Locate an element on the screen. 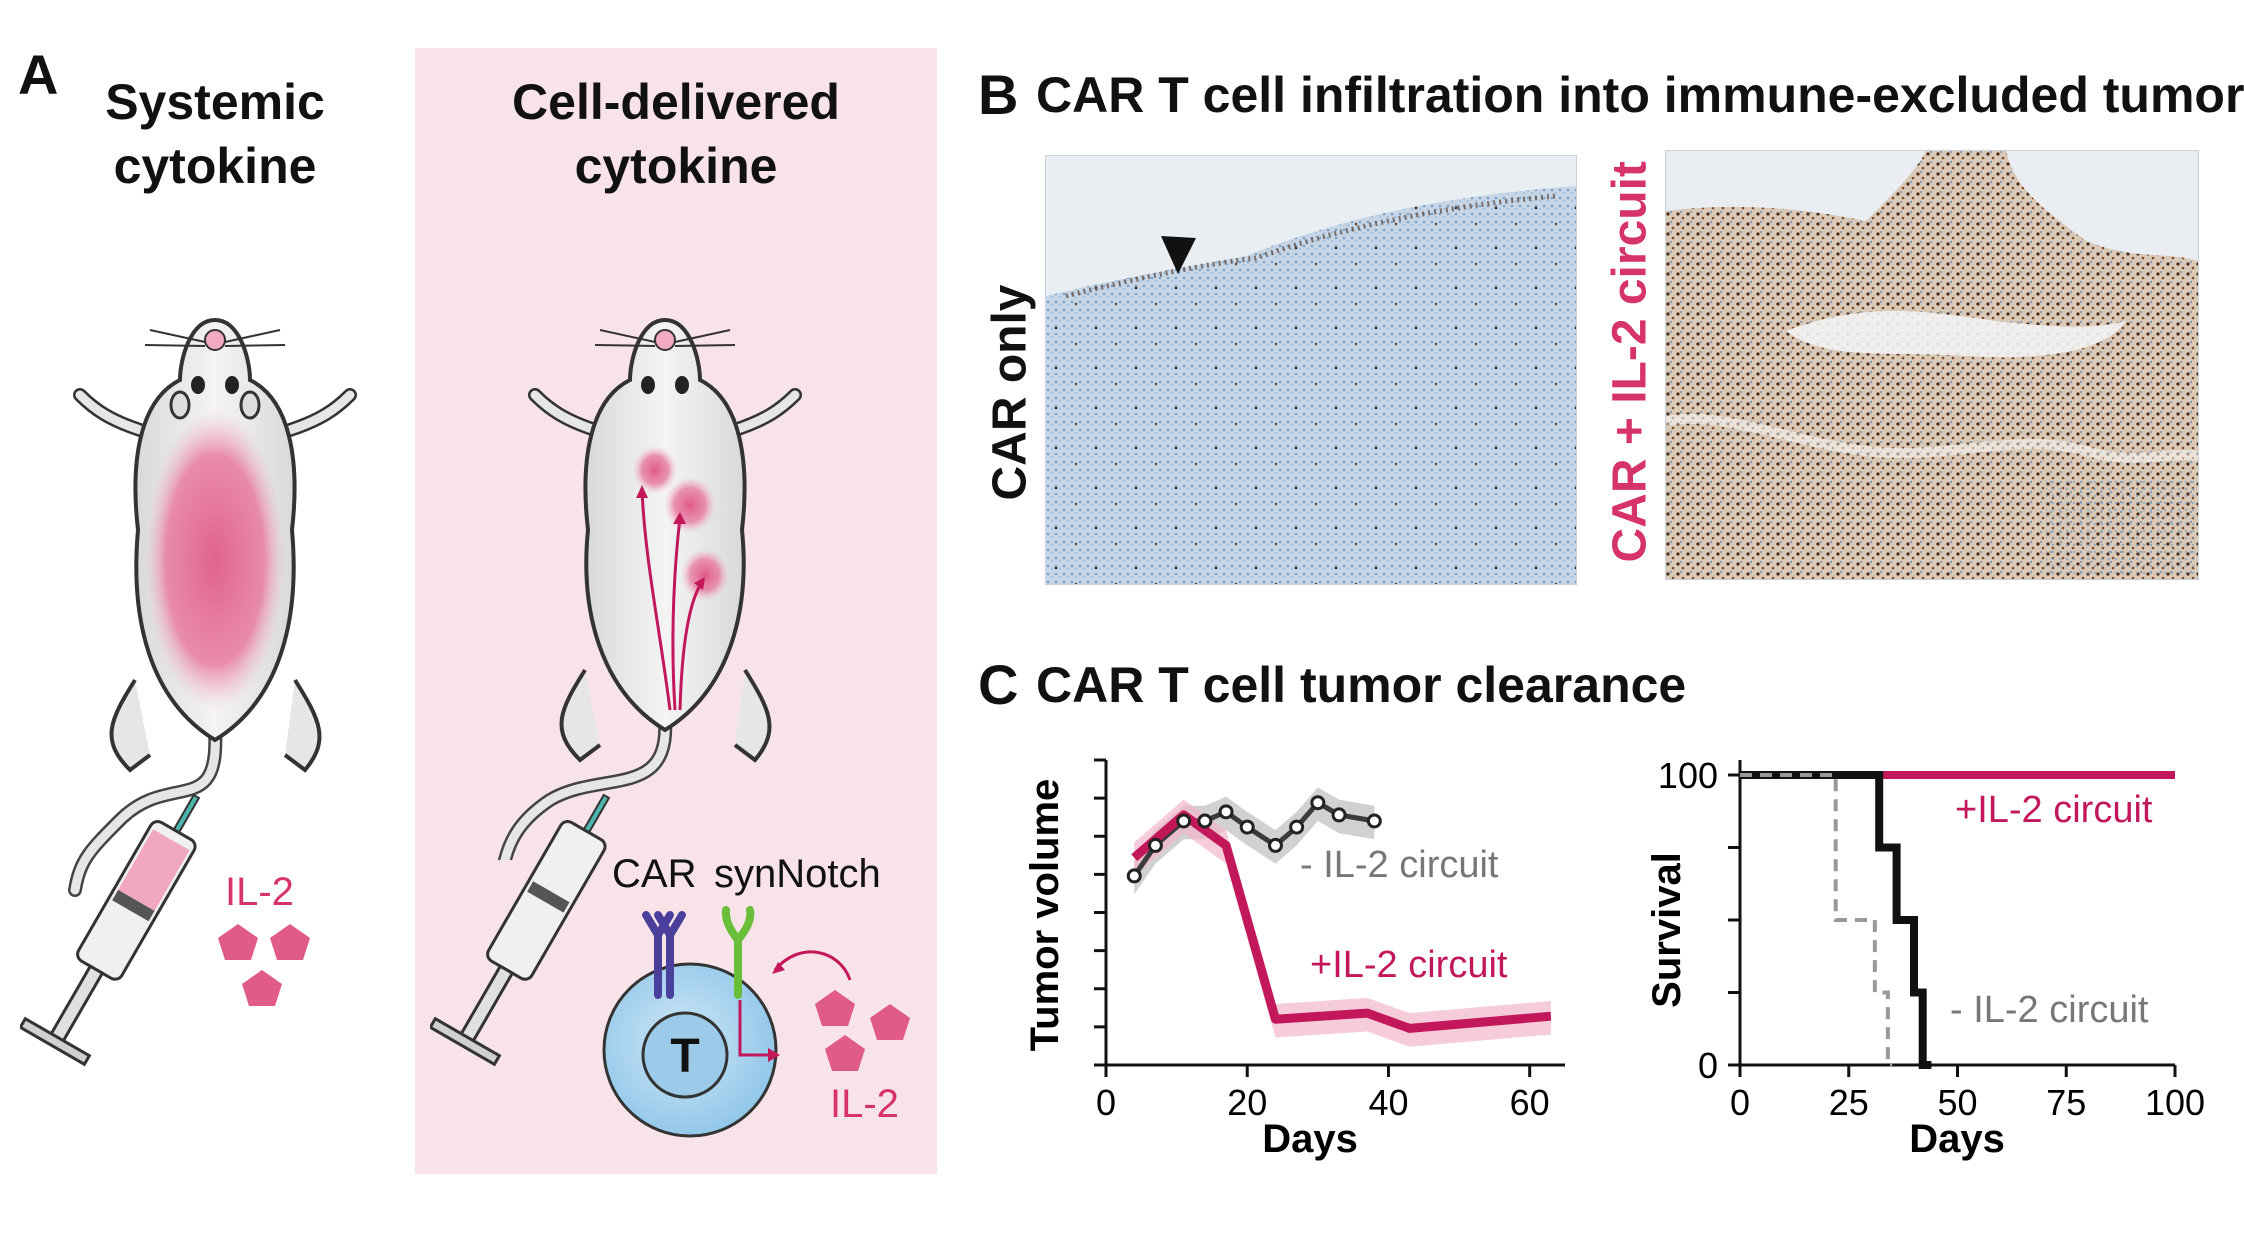  survival-minus-il2-label: - IL-2 circuit is located at coordinates (2049, 1010).